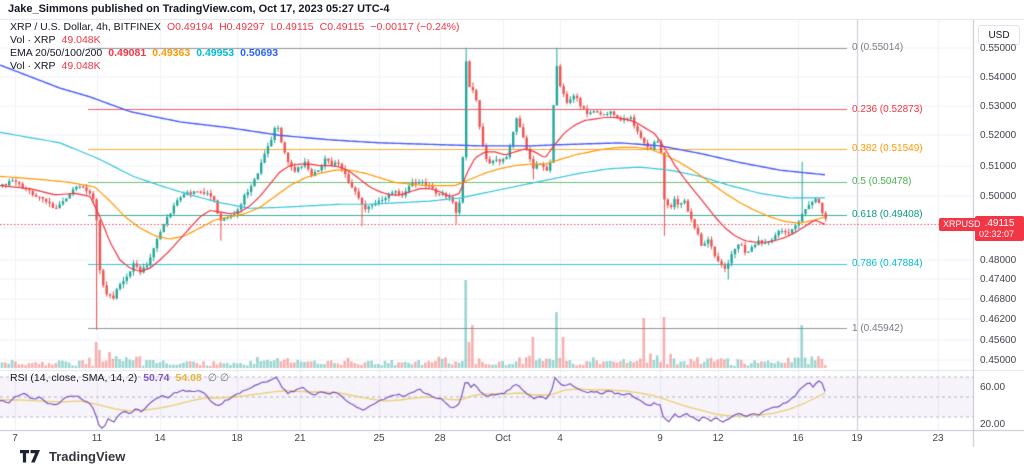 Image resolution: width=1024 pixels, height=472 pixels. I want to click on price-tick: 0.48000, so click(998, 260).